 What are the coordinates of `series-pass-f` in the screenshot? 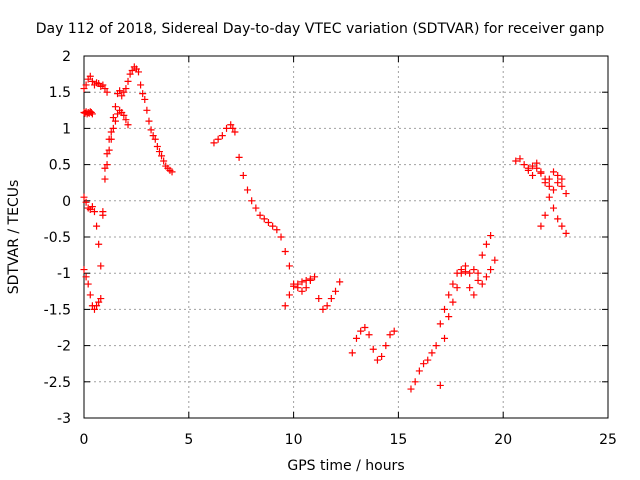 It's located at (297, 292).